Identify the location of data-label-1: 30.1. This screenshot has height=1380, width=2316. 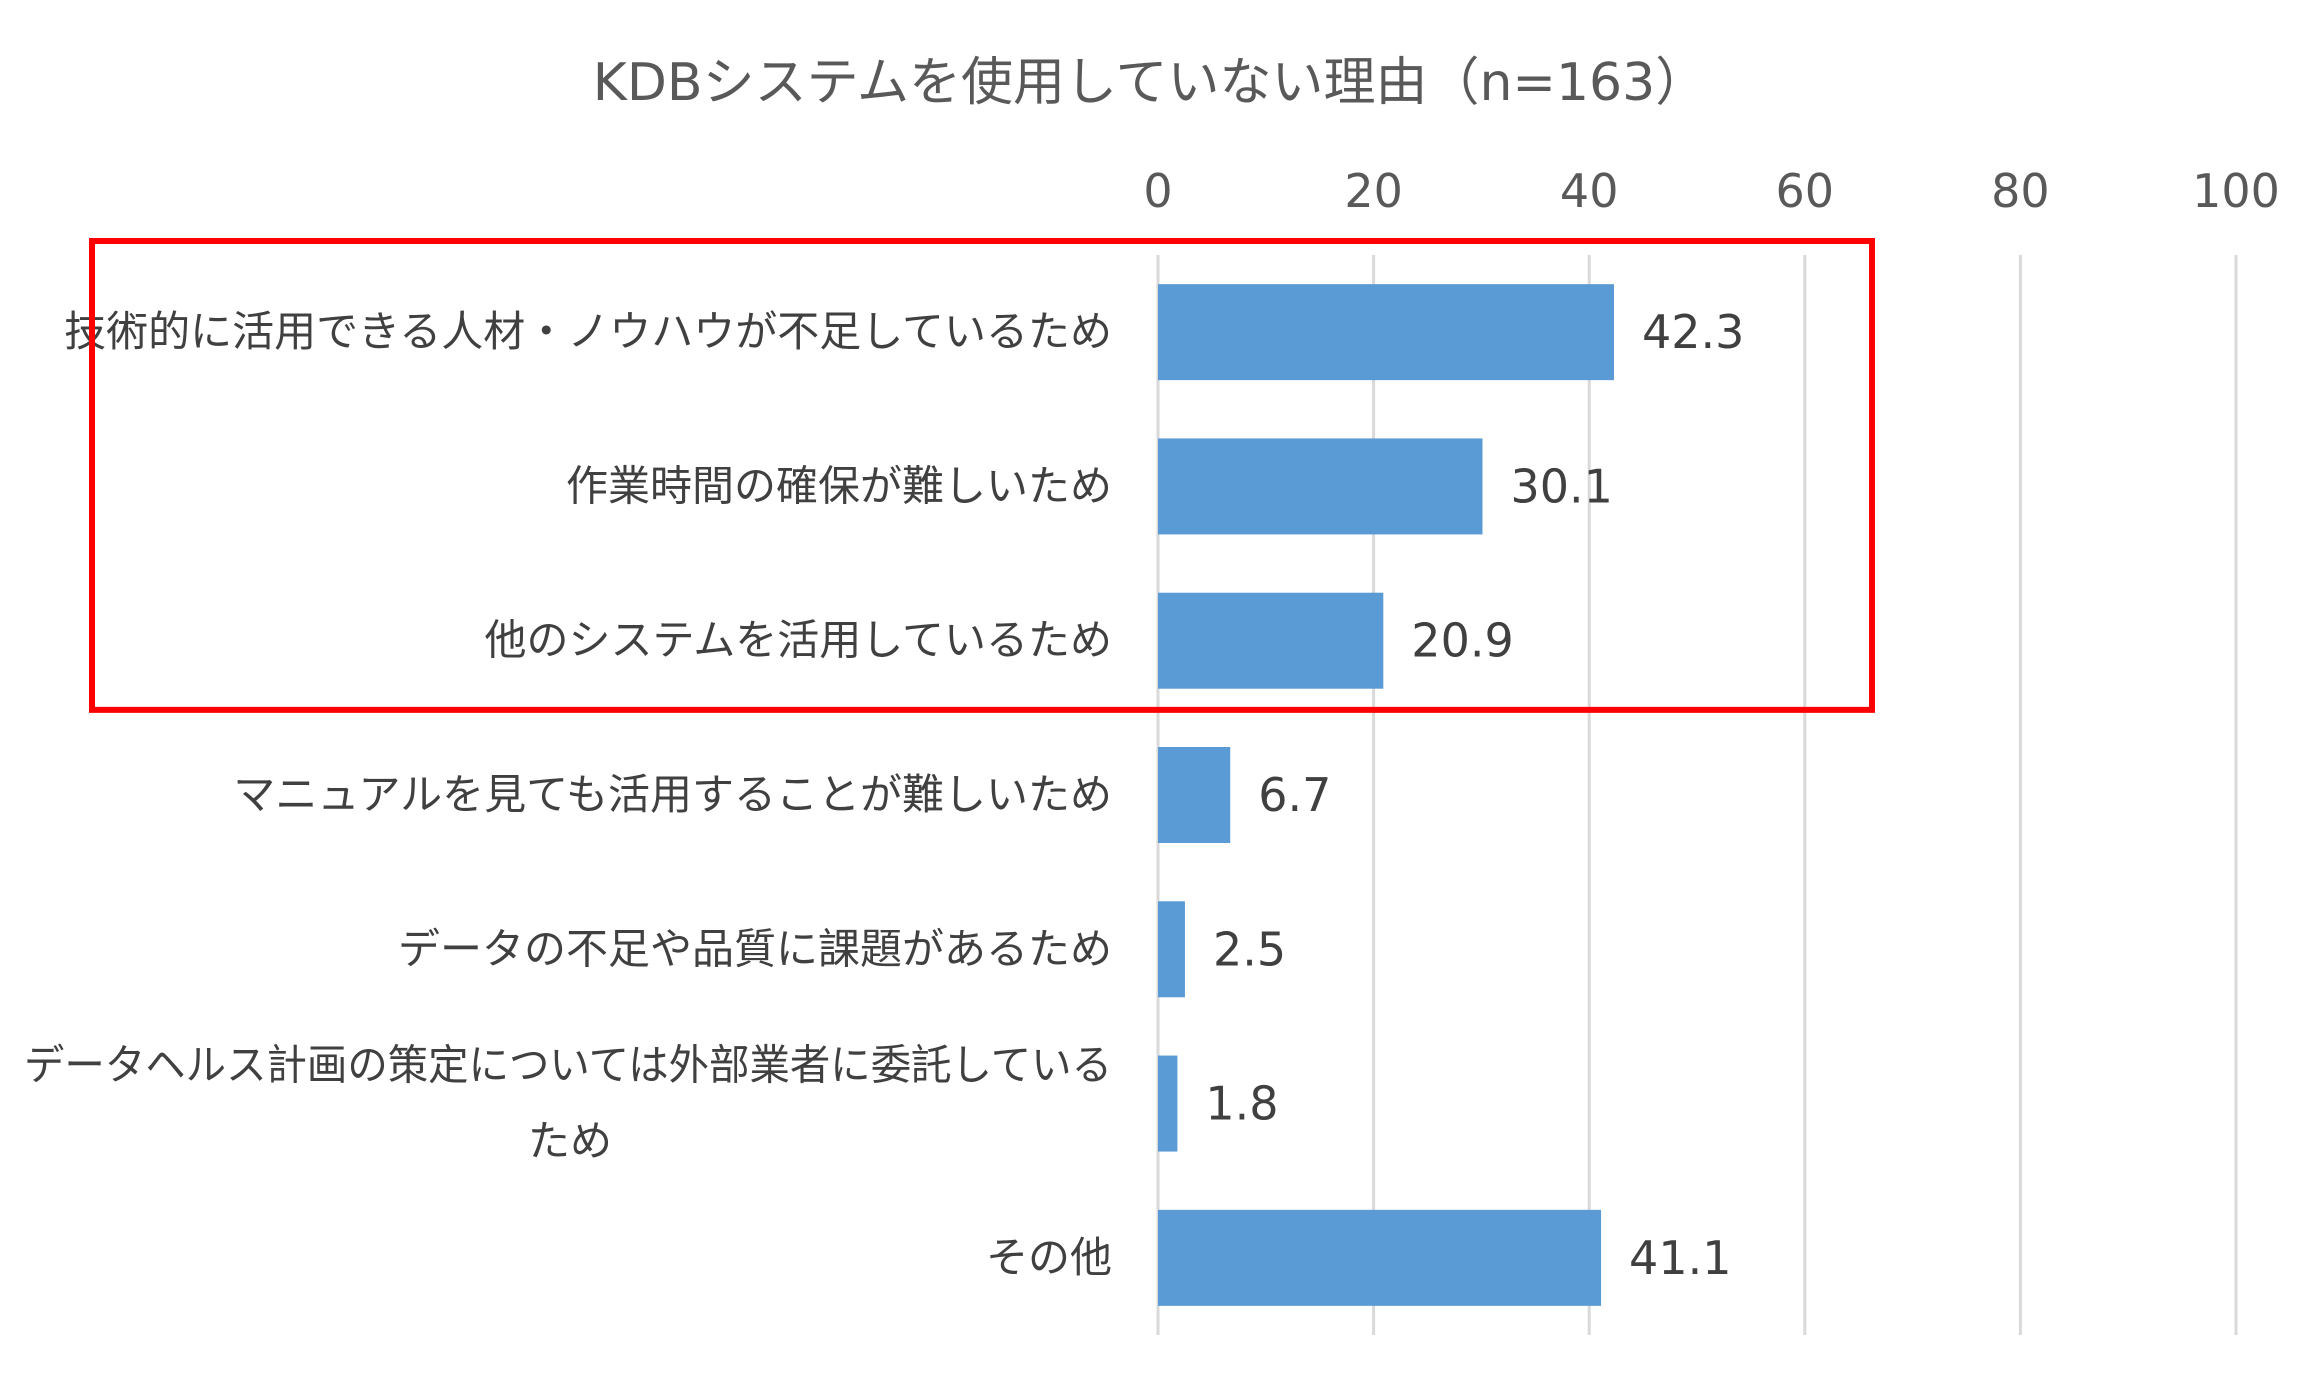
(1561, 486).